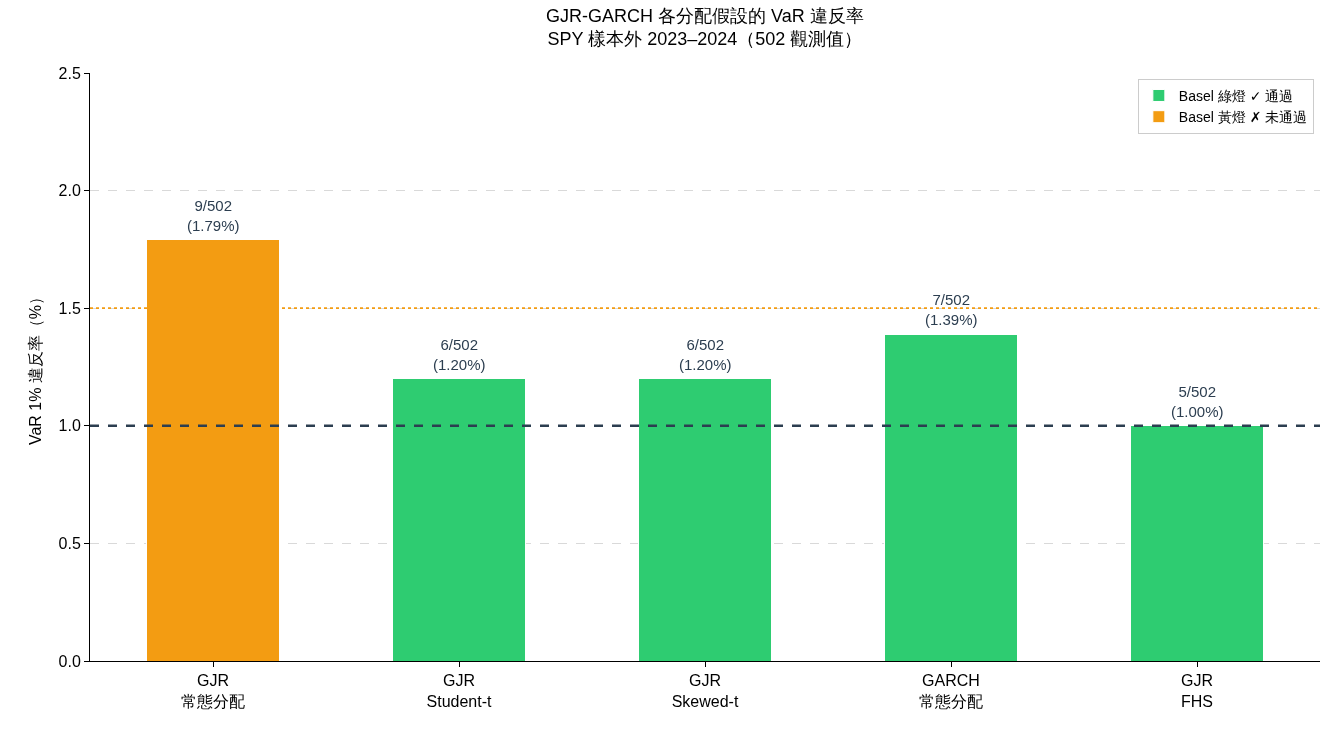 The width and height of the screenshot is (1335, 733). I want to click on y-tick-label: 1.0, so click(69, 426).